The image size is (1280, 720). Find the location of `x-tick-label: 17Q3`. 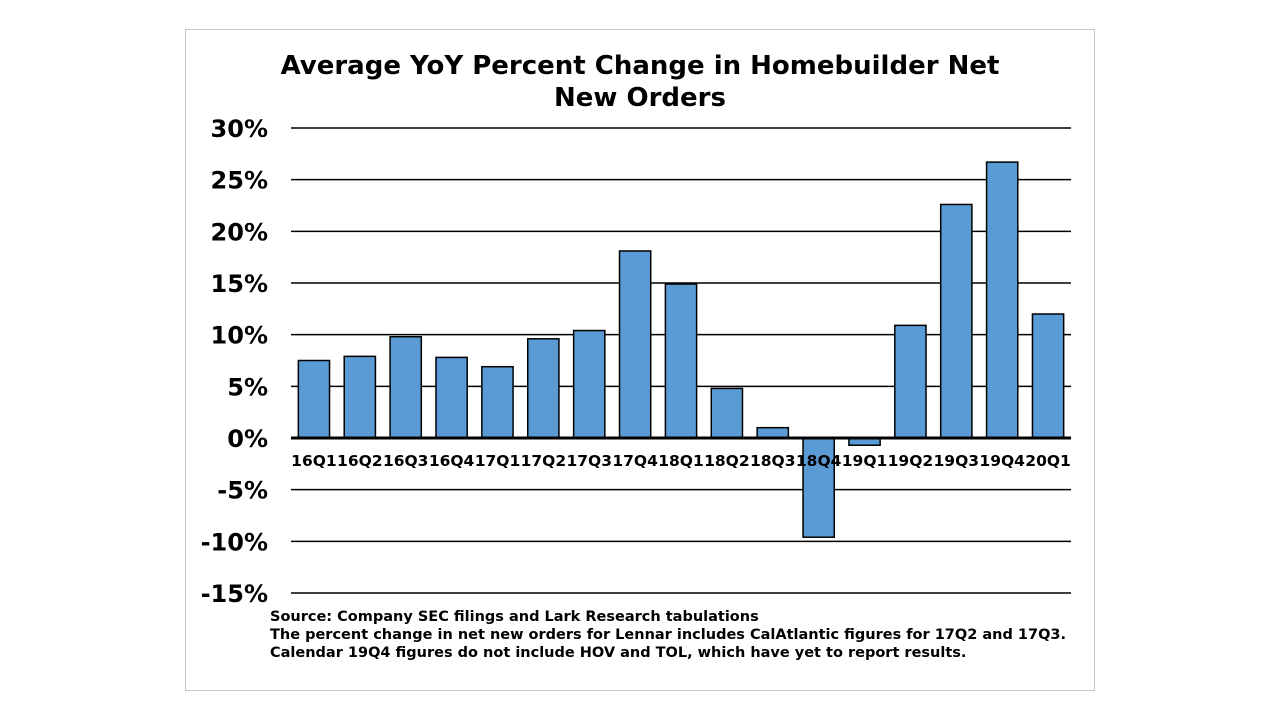

x-tick-label: 17Q3 is located at coordinates (589, 461).